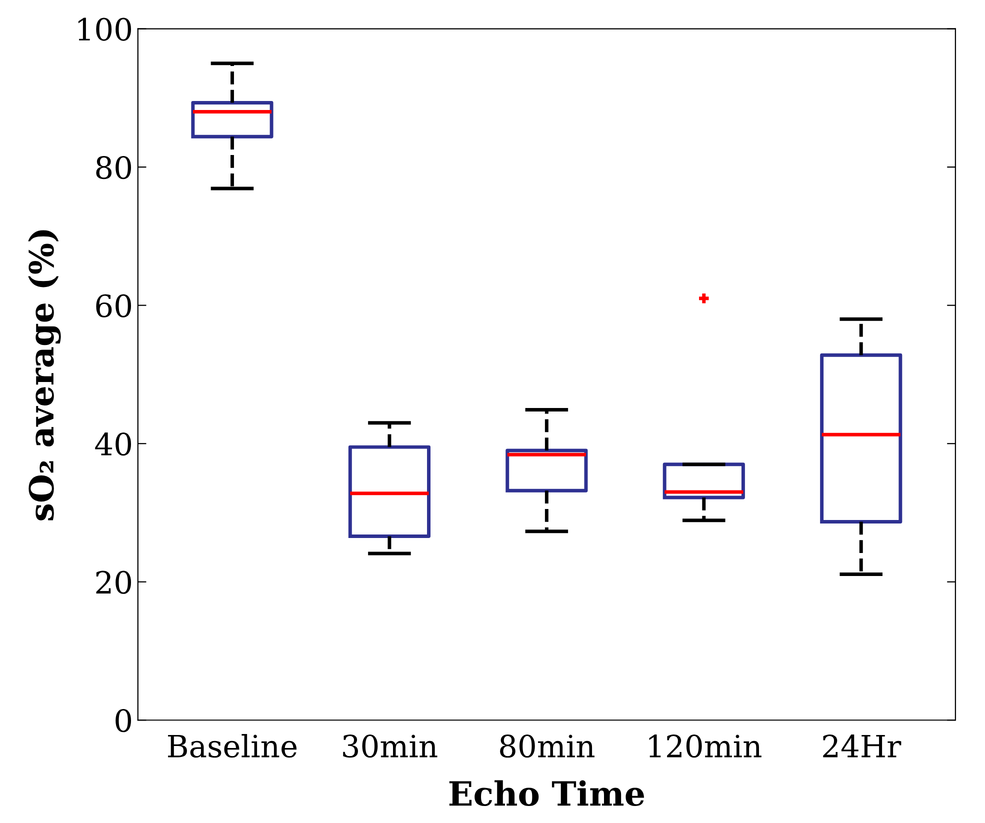  What do you see at coordinates (390, 746) in the screenshot?
I see `x-tick-label: 30min` at bounding box center [390, 746].